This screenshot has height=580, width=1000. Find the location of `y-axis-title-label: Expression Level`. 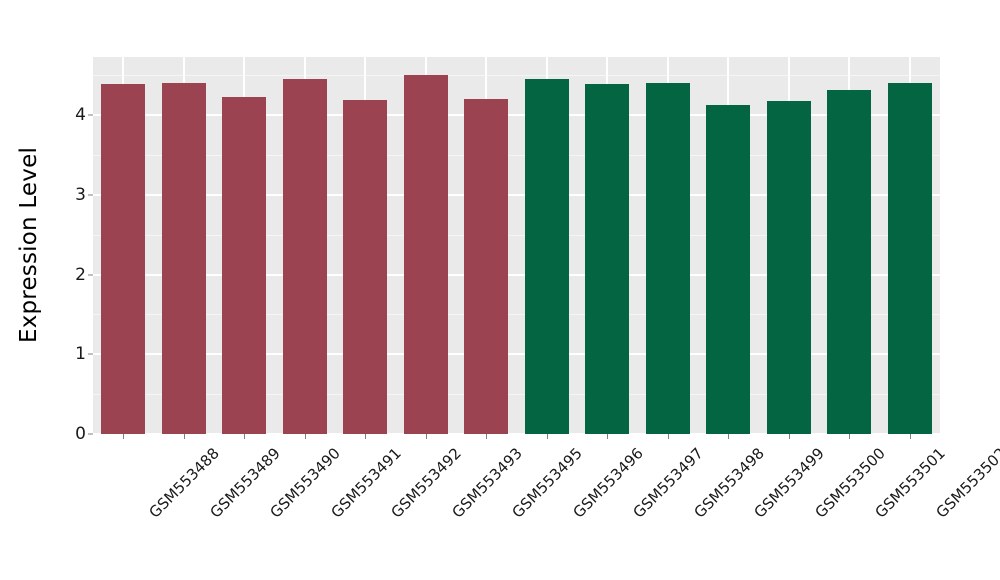

y-axis-title-label: Expression Level is located at coordinates (29, 245).